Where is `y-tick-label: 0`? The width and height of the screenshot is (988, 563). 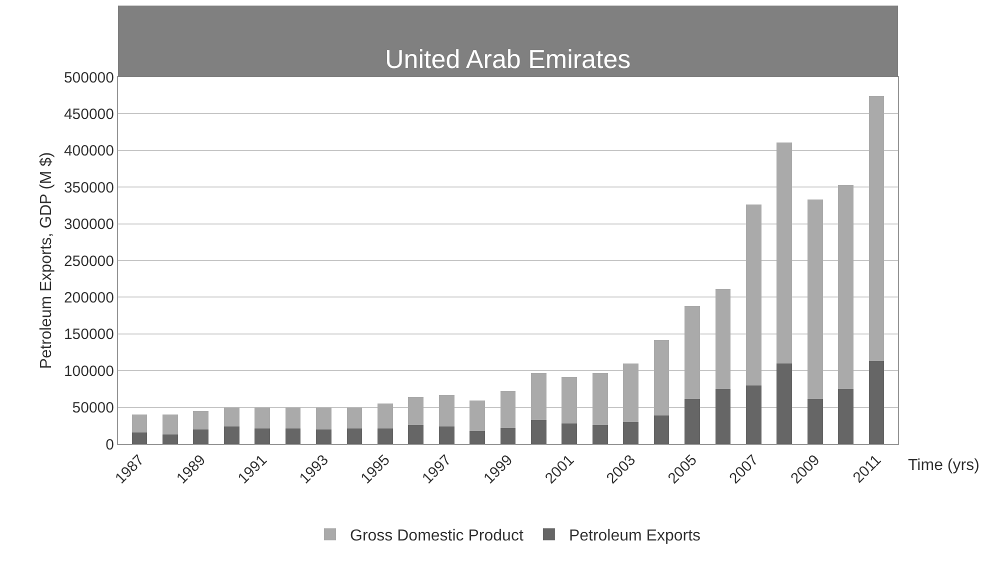 y-tick-label: 0 is located at coordinates (110, 445).